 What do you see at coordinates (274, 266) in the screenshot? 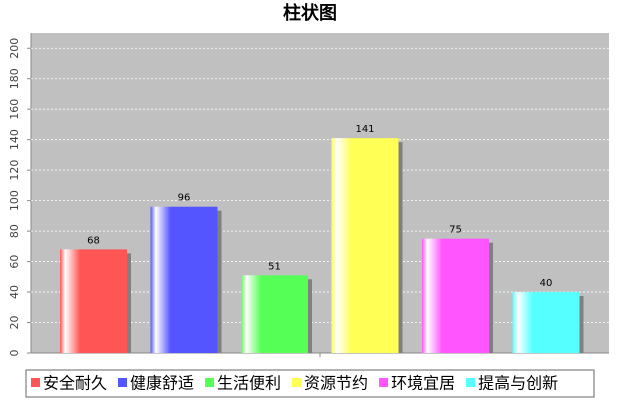
I see `value-label: 51` at bounding box center [274, 266].